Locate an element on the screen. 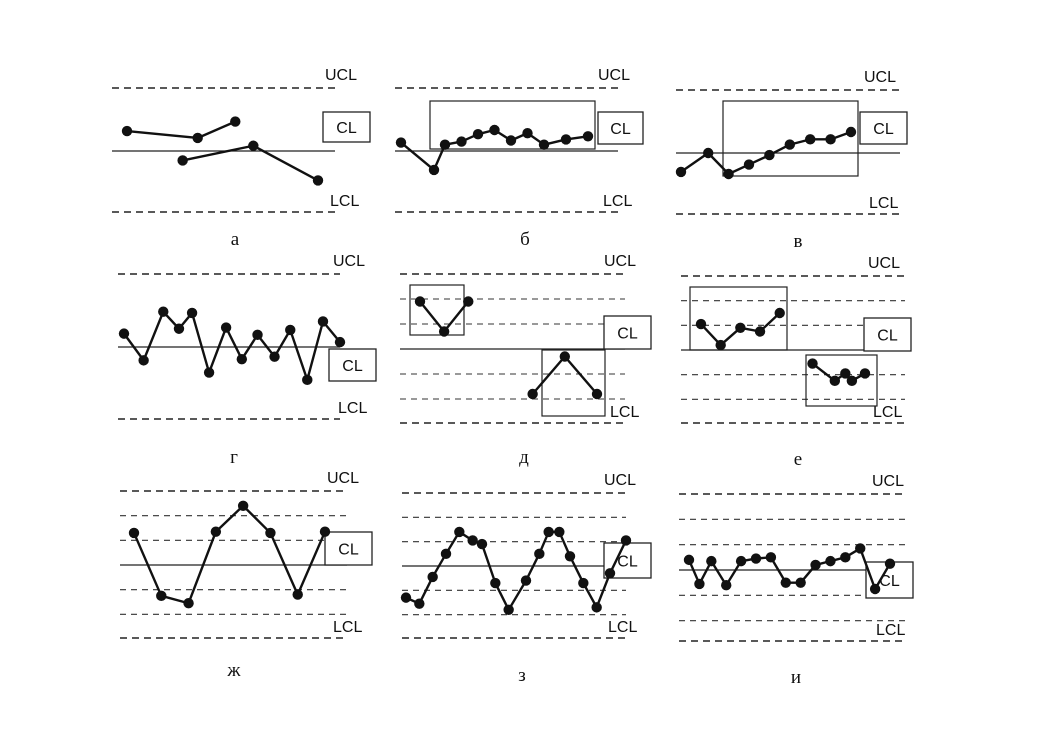 This screenshot has height=738, width=1047. panel-z: UCL LCL CL з is located at coordinates (526, 579).